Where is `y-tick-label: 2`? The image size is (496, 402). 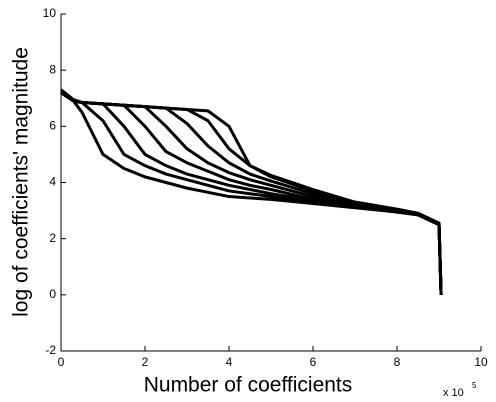 y-tick-label: 2 is located at coordinates (52, 238).